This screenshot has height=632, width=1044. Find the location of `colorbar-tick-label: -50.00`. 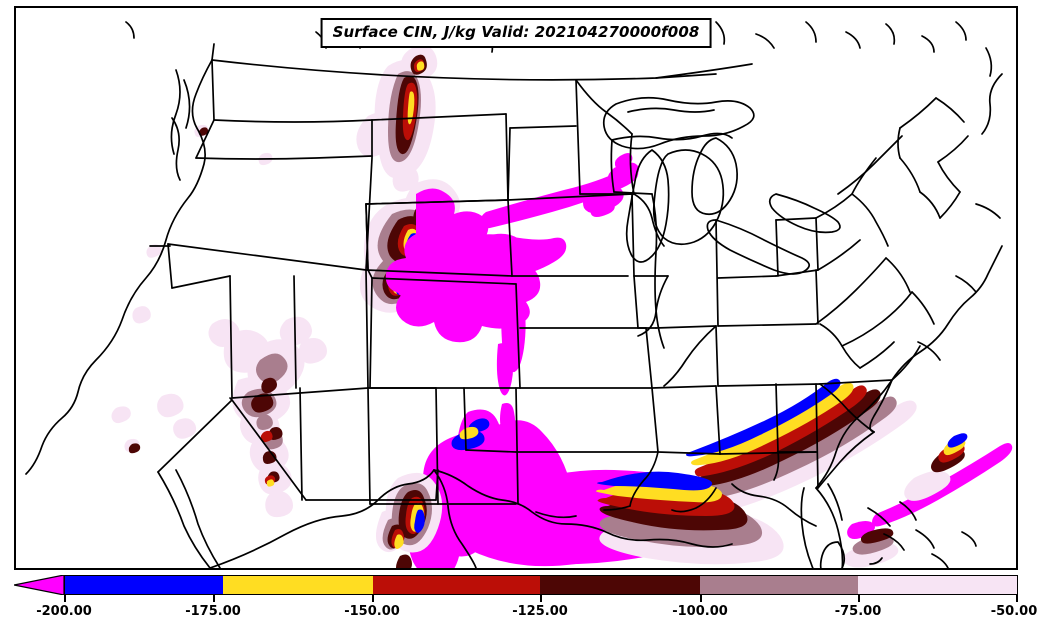

colorbar-tick-label: -50.00 is located at coordinates (1014, 611).